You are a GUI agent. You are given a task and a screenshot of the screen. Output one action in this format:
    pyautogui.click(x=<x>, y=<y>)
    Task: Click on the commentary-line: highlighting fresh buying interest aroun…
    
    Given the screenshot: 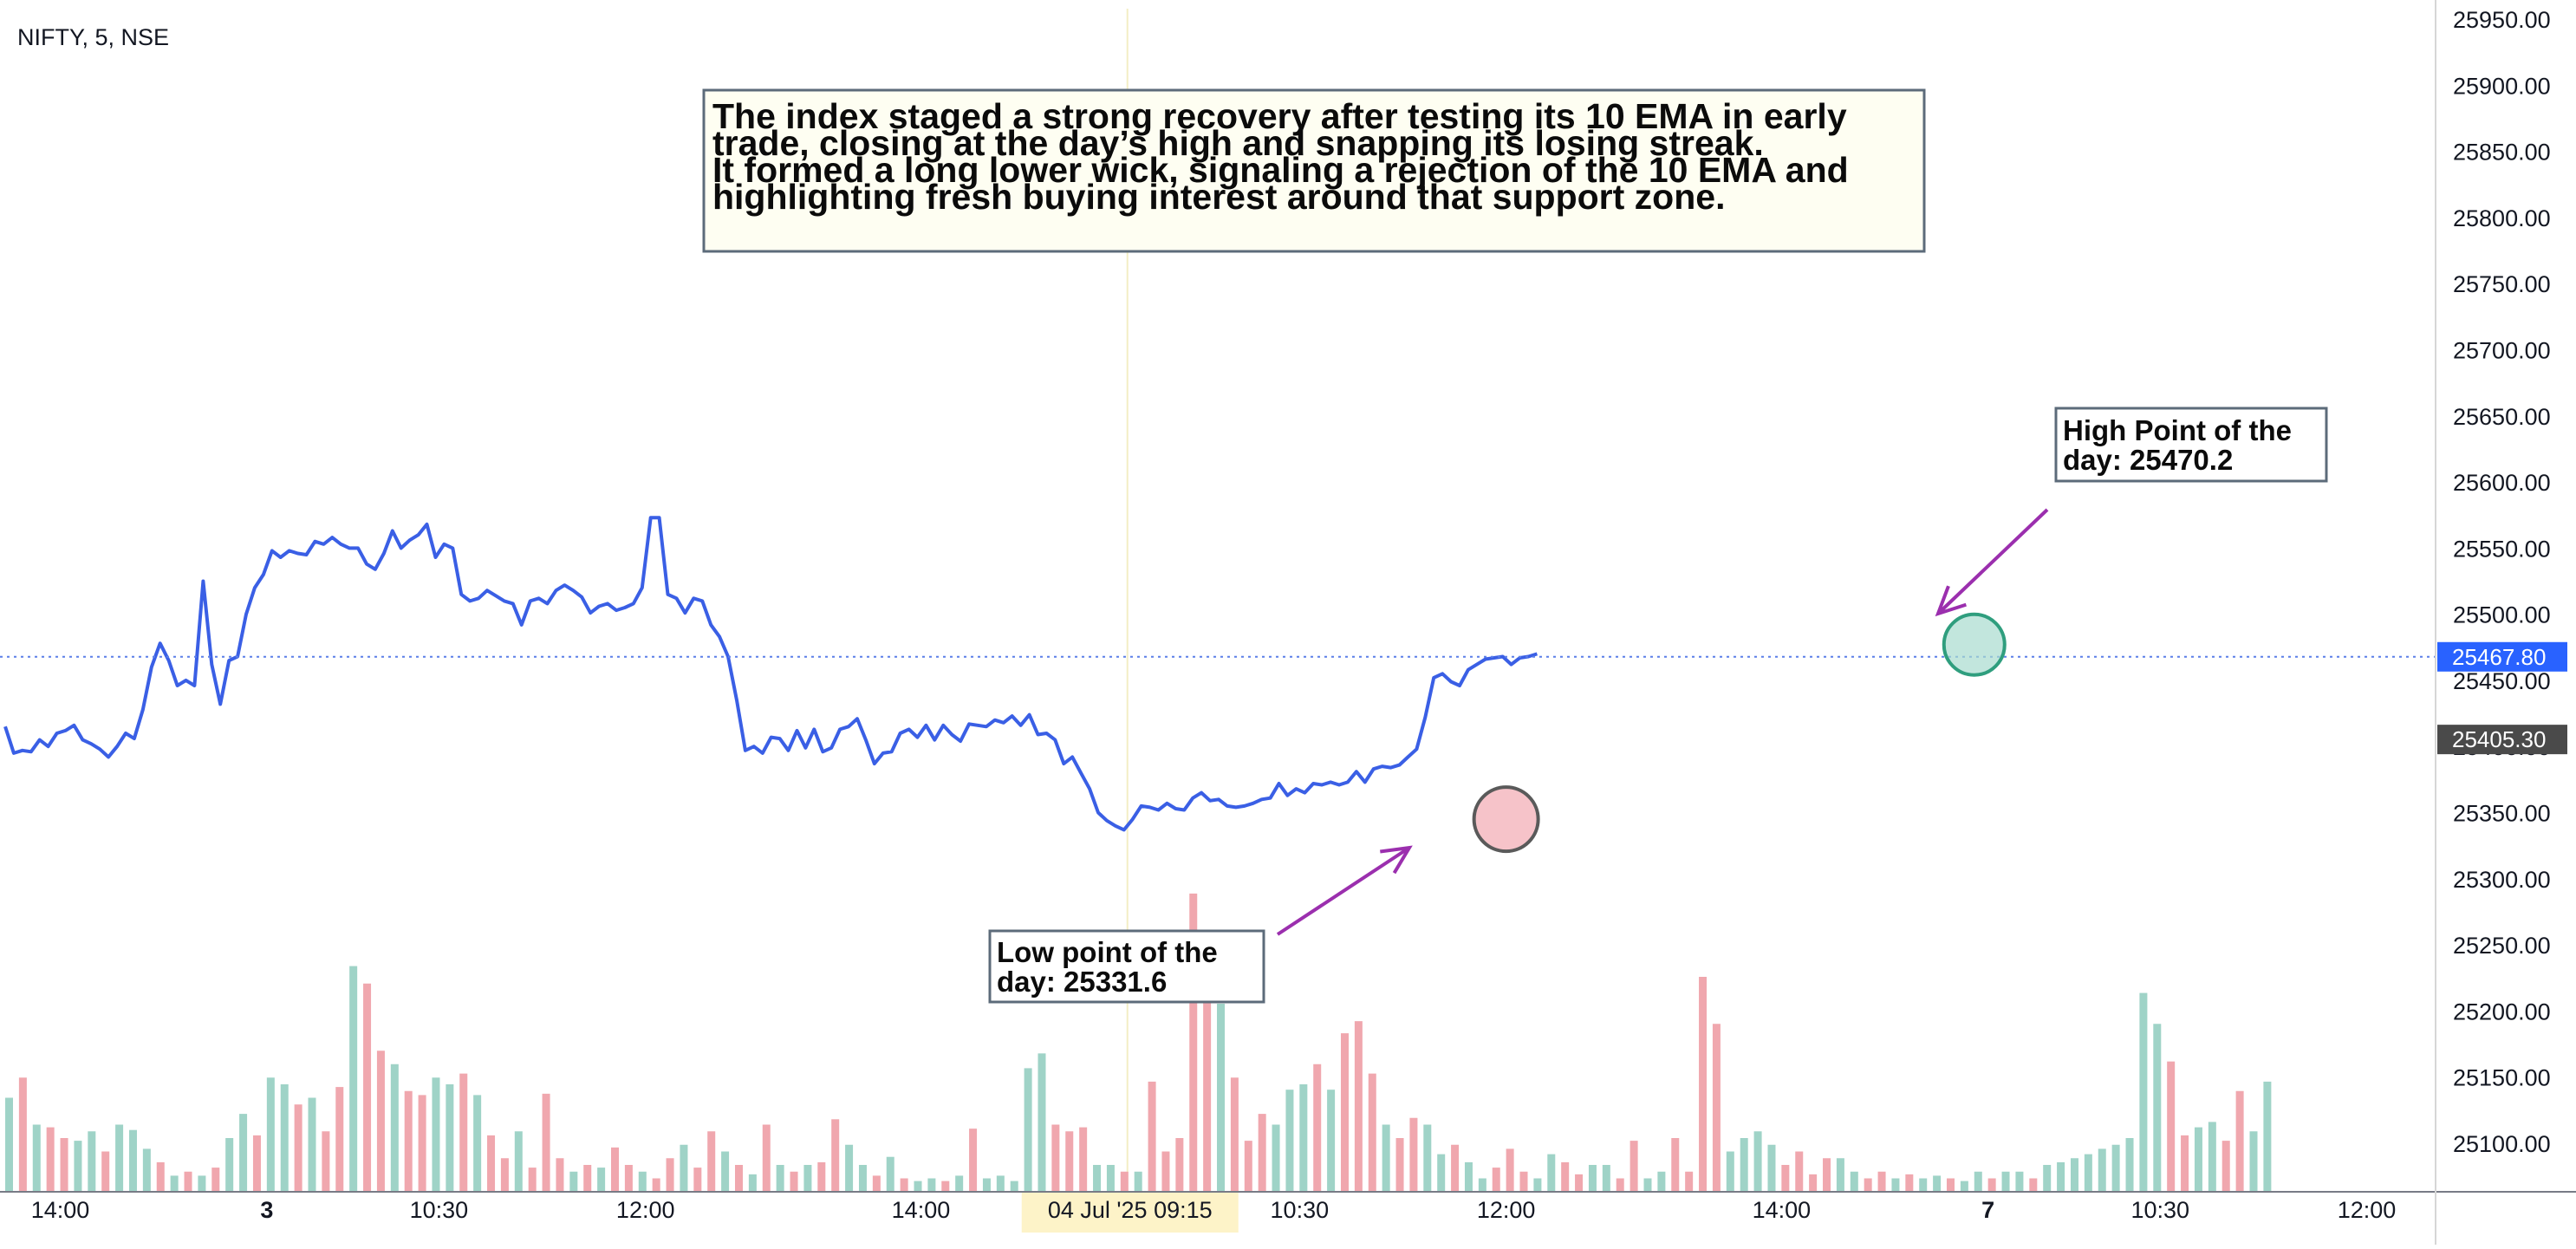 What is the action you would take?
    pyautogui.click(x=1218, y=197)
    